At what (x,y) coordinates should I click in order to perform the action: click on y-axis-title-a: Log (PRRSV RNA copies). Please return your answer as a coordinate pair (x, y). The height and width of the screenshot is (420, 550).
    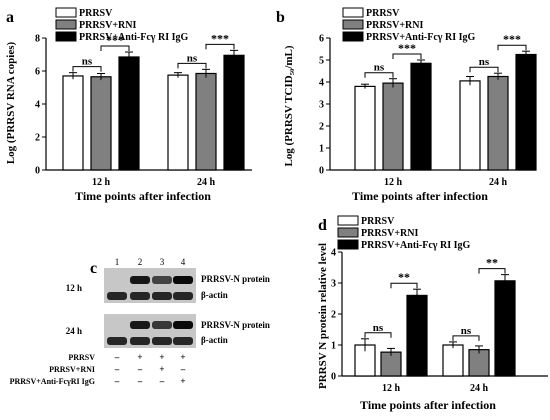
    Looking at the image, I should click on (11, 103).